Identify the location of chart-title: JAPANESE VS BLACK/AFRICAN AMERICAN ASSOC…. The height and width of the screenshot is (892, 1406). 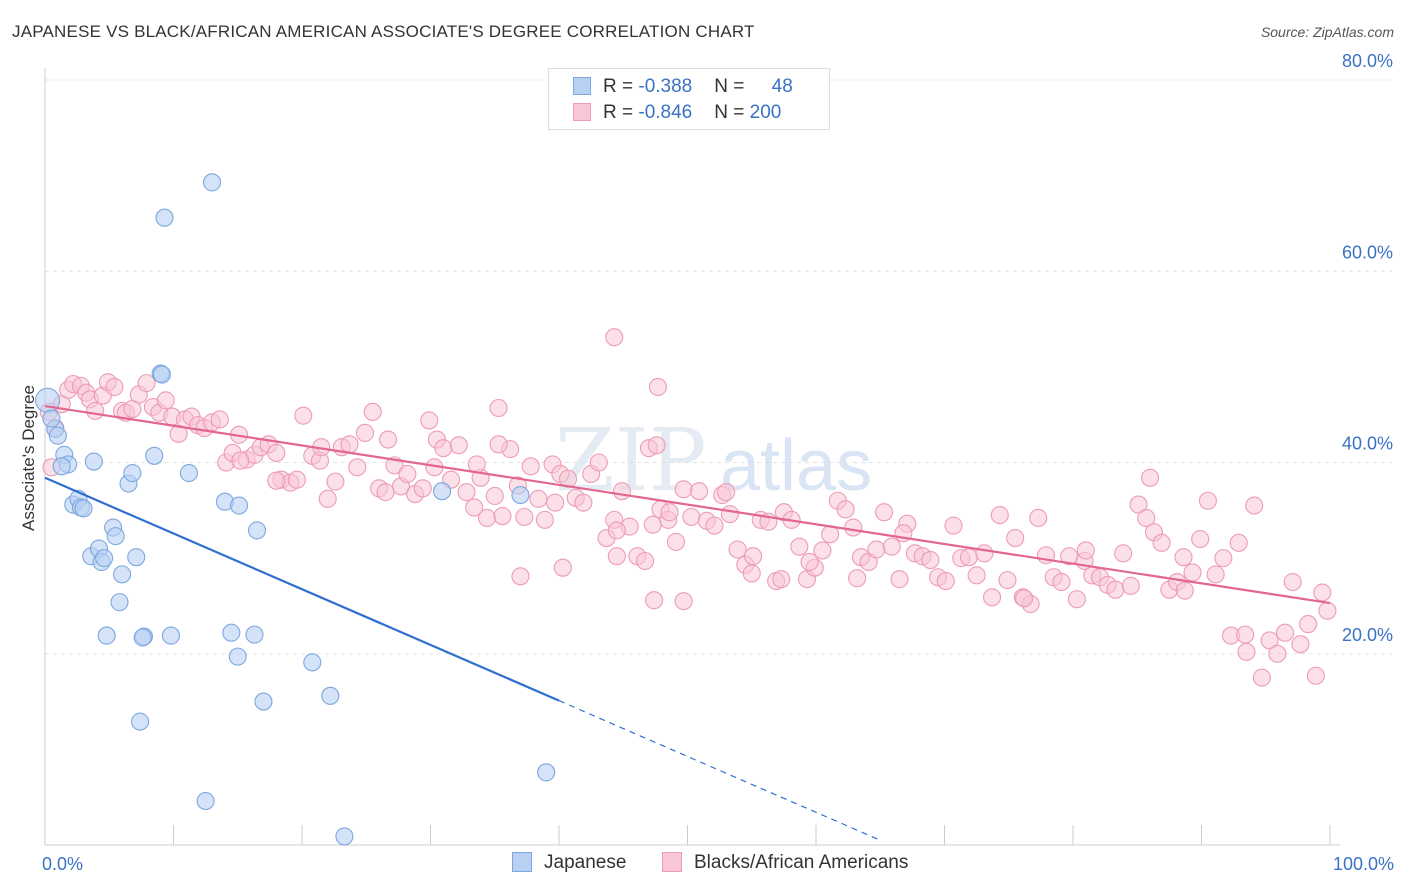
(383, 31).